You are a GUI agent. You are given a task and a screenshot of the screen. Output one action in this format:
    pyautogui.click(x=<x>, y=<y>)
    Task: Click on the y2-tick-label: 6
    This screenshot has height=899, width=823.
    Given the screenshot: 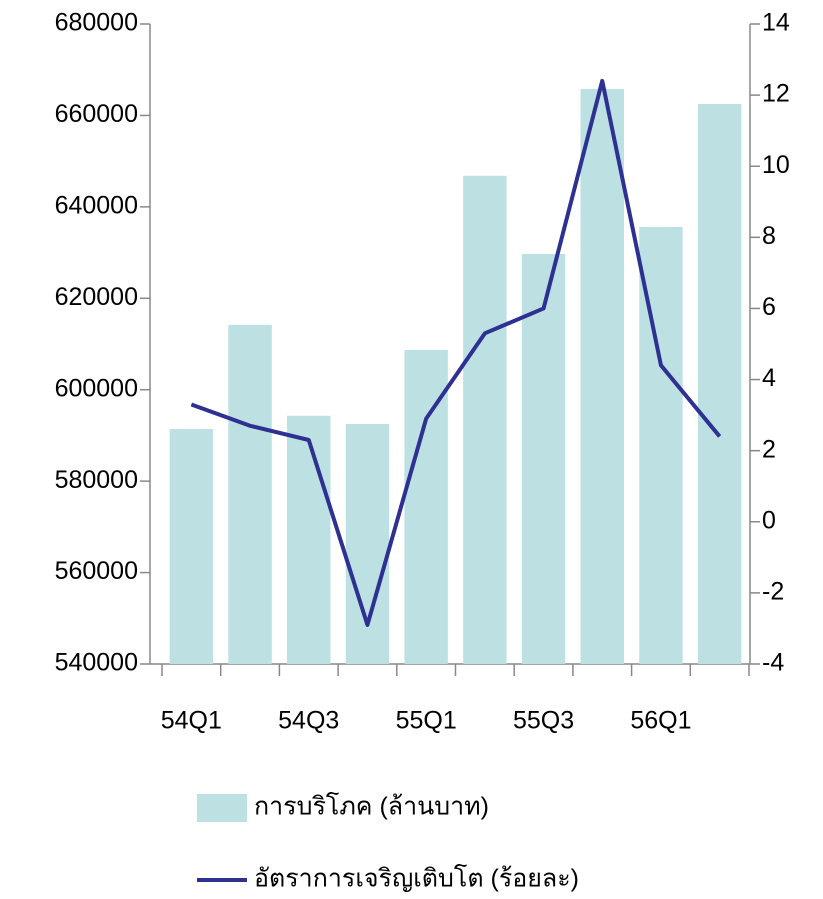 What is the action you would take?
    pyautogui.click(x=769, y=307)
    